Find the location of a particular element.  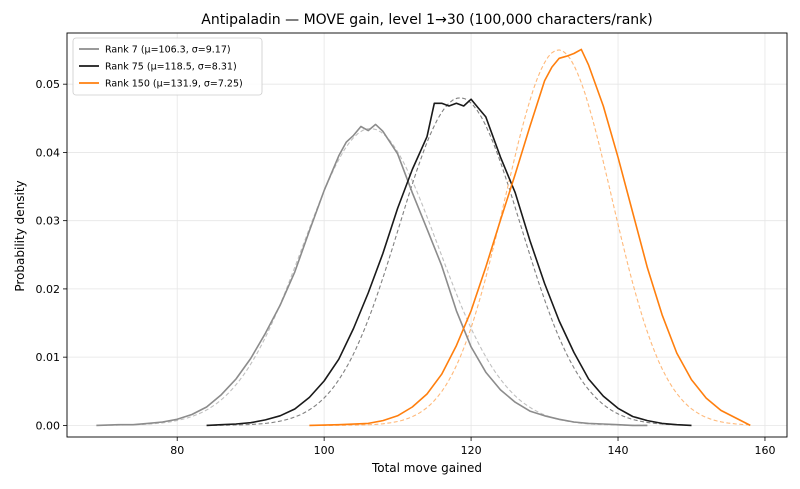

y-tick-label: 0.02 is located at coordinates (48, 289).